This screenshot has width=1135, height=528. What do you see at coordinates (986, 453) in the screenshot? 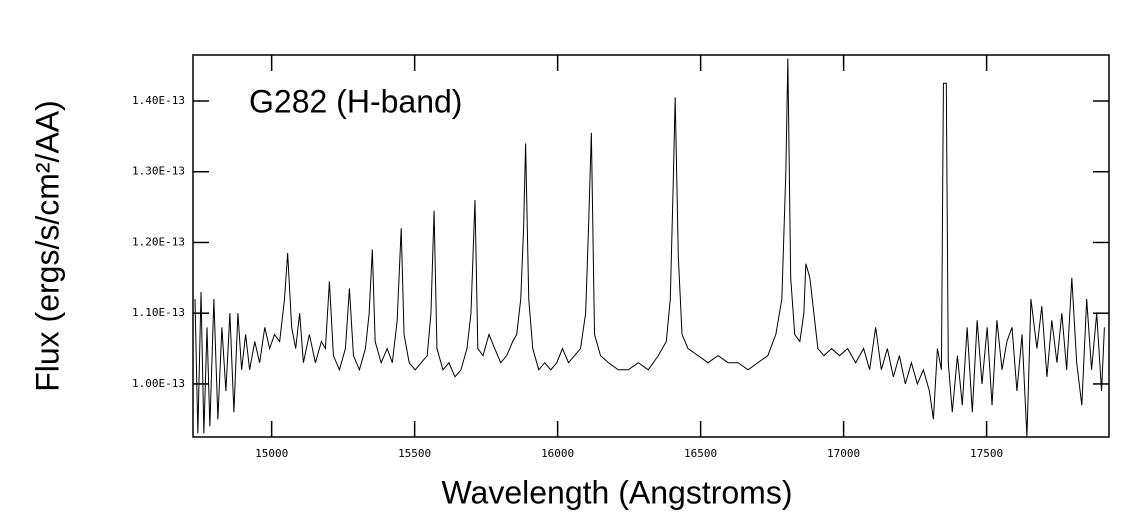
I see `x-tick-label: 17500` at bounding box center [986, 453].